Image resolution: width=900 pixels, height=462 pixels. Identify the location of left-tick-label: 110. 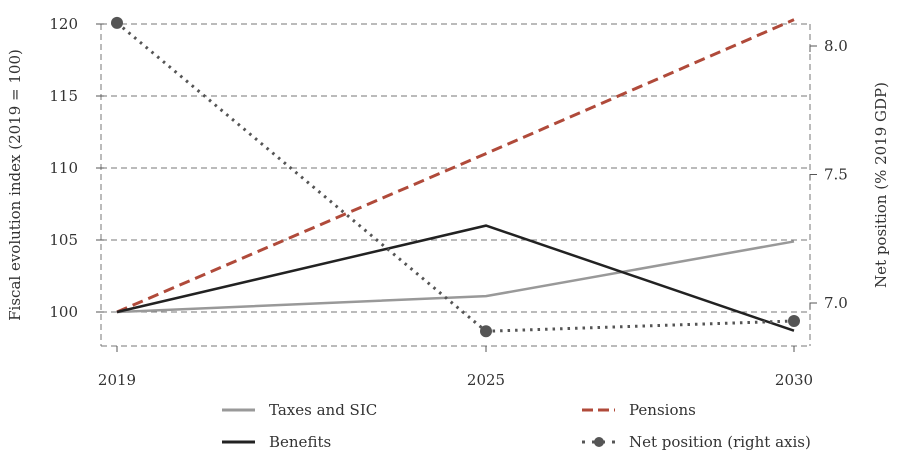
(63, 168).